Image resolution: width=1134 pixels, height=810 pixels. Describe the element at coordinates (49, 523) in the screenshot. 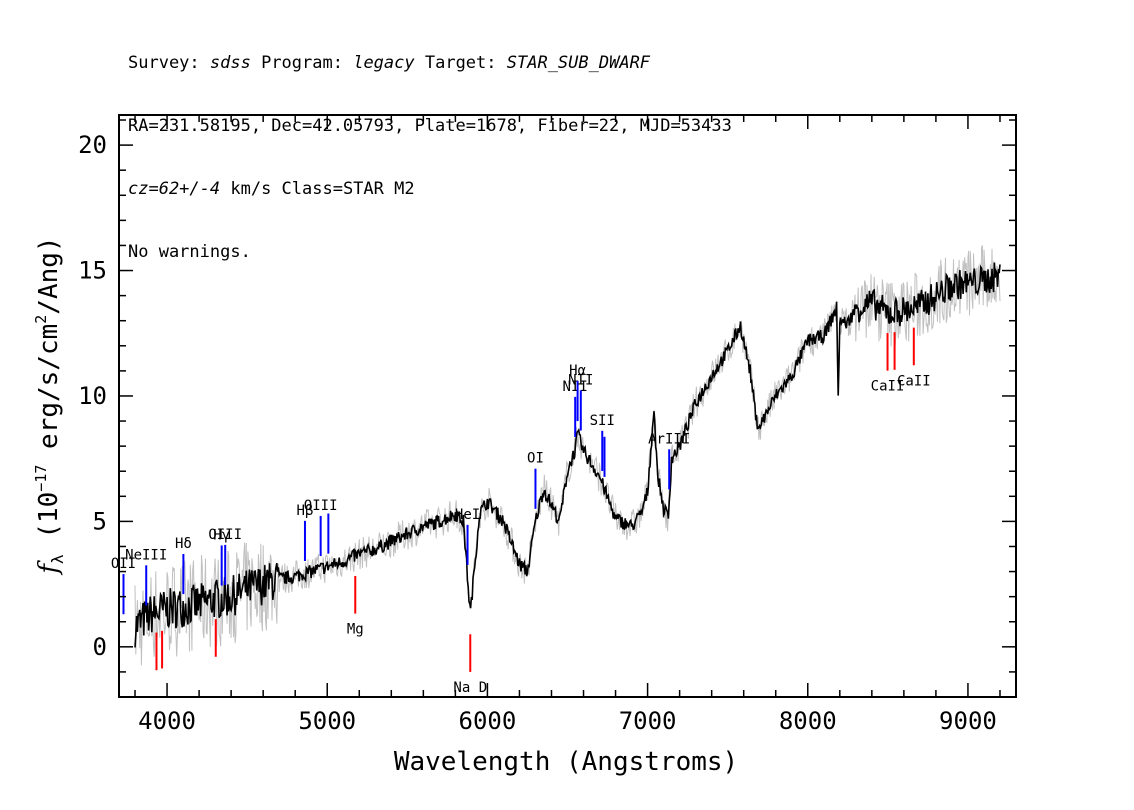

I see `ylabel-open: (10` at that location.